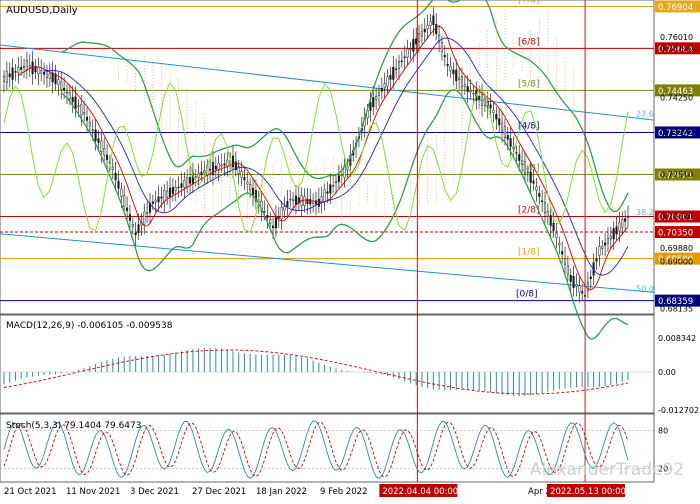 This screenshot has height=504, width=700. Describe the element at coordinates (675, 50) in the screenshot. I see `price-level-badge-text: 0.75684` at that location.